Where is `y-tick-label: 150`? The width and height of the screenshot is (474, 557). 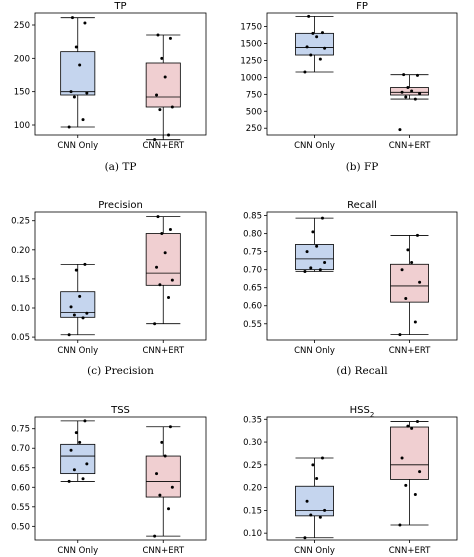 y-tick-label: 150 is located at coordinates (22, 93).